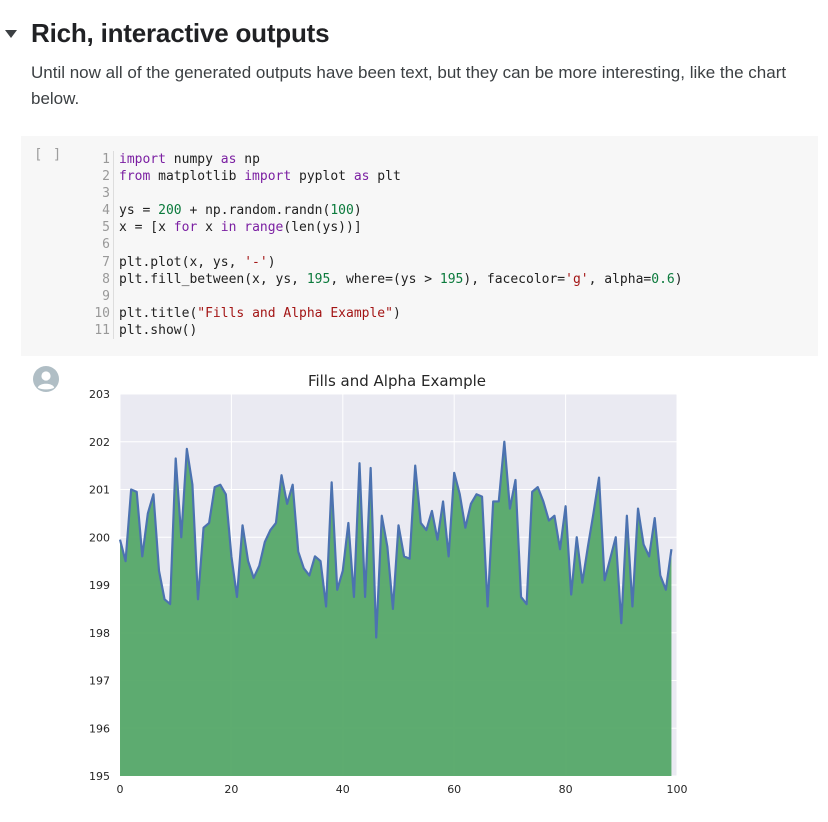 The width and height of the screenshot is (828, 822). What do you see at coordinates (135, 177) in the screenshot?
I see `code-token: from` at bounding box center [135, 177].